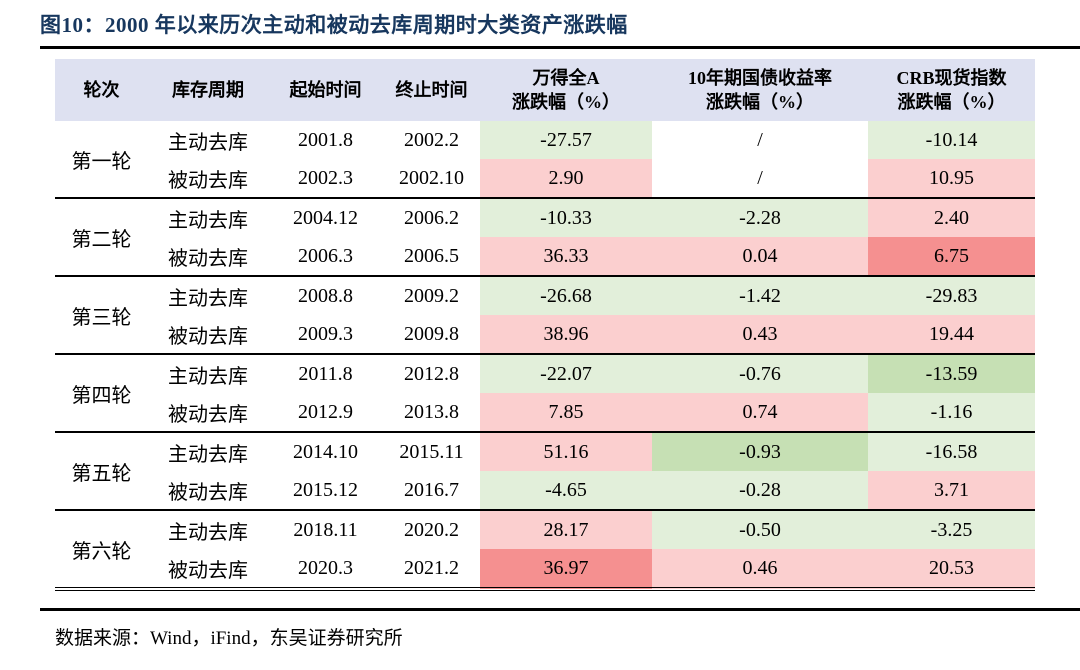 The width and height of the screenshot is (1080, 670). Describe the element at coordinates (566, 77) in the screenshot. I see `col-header-wind-a-line1: 万得全A` at that location.